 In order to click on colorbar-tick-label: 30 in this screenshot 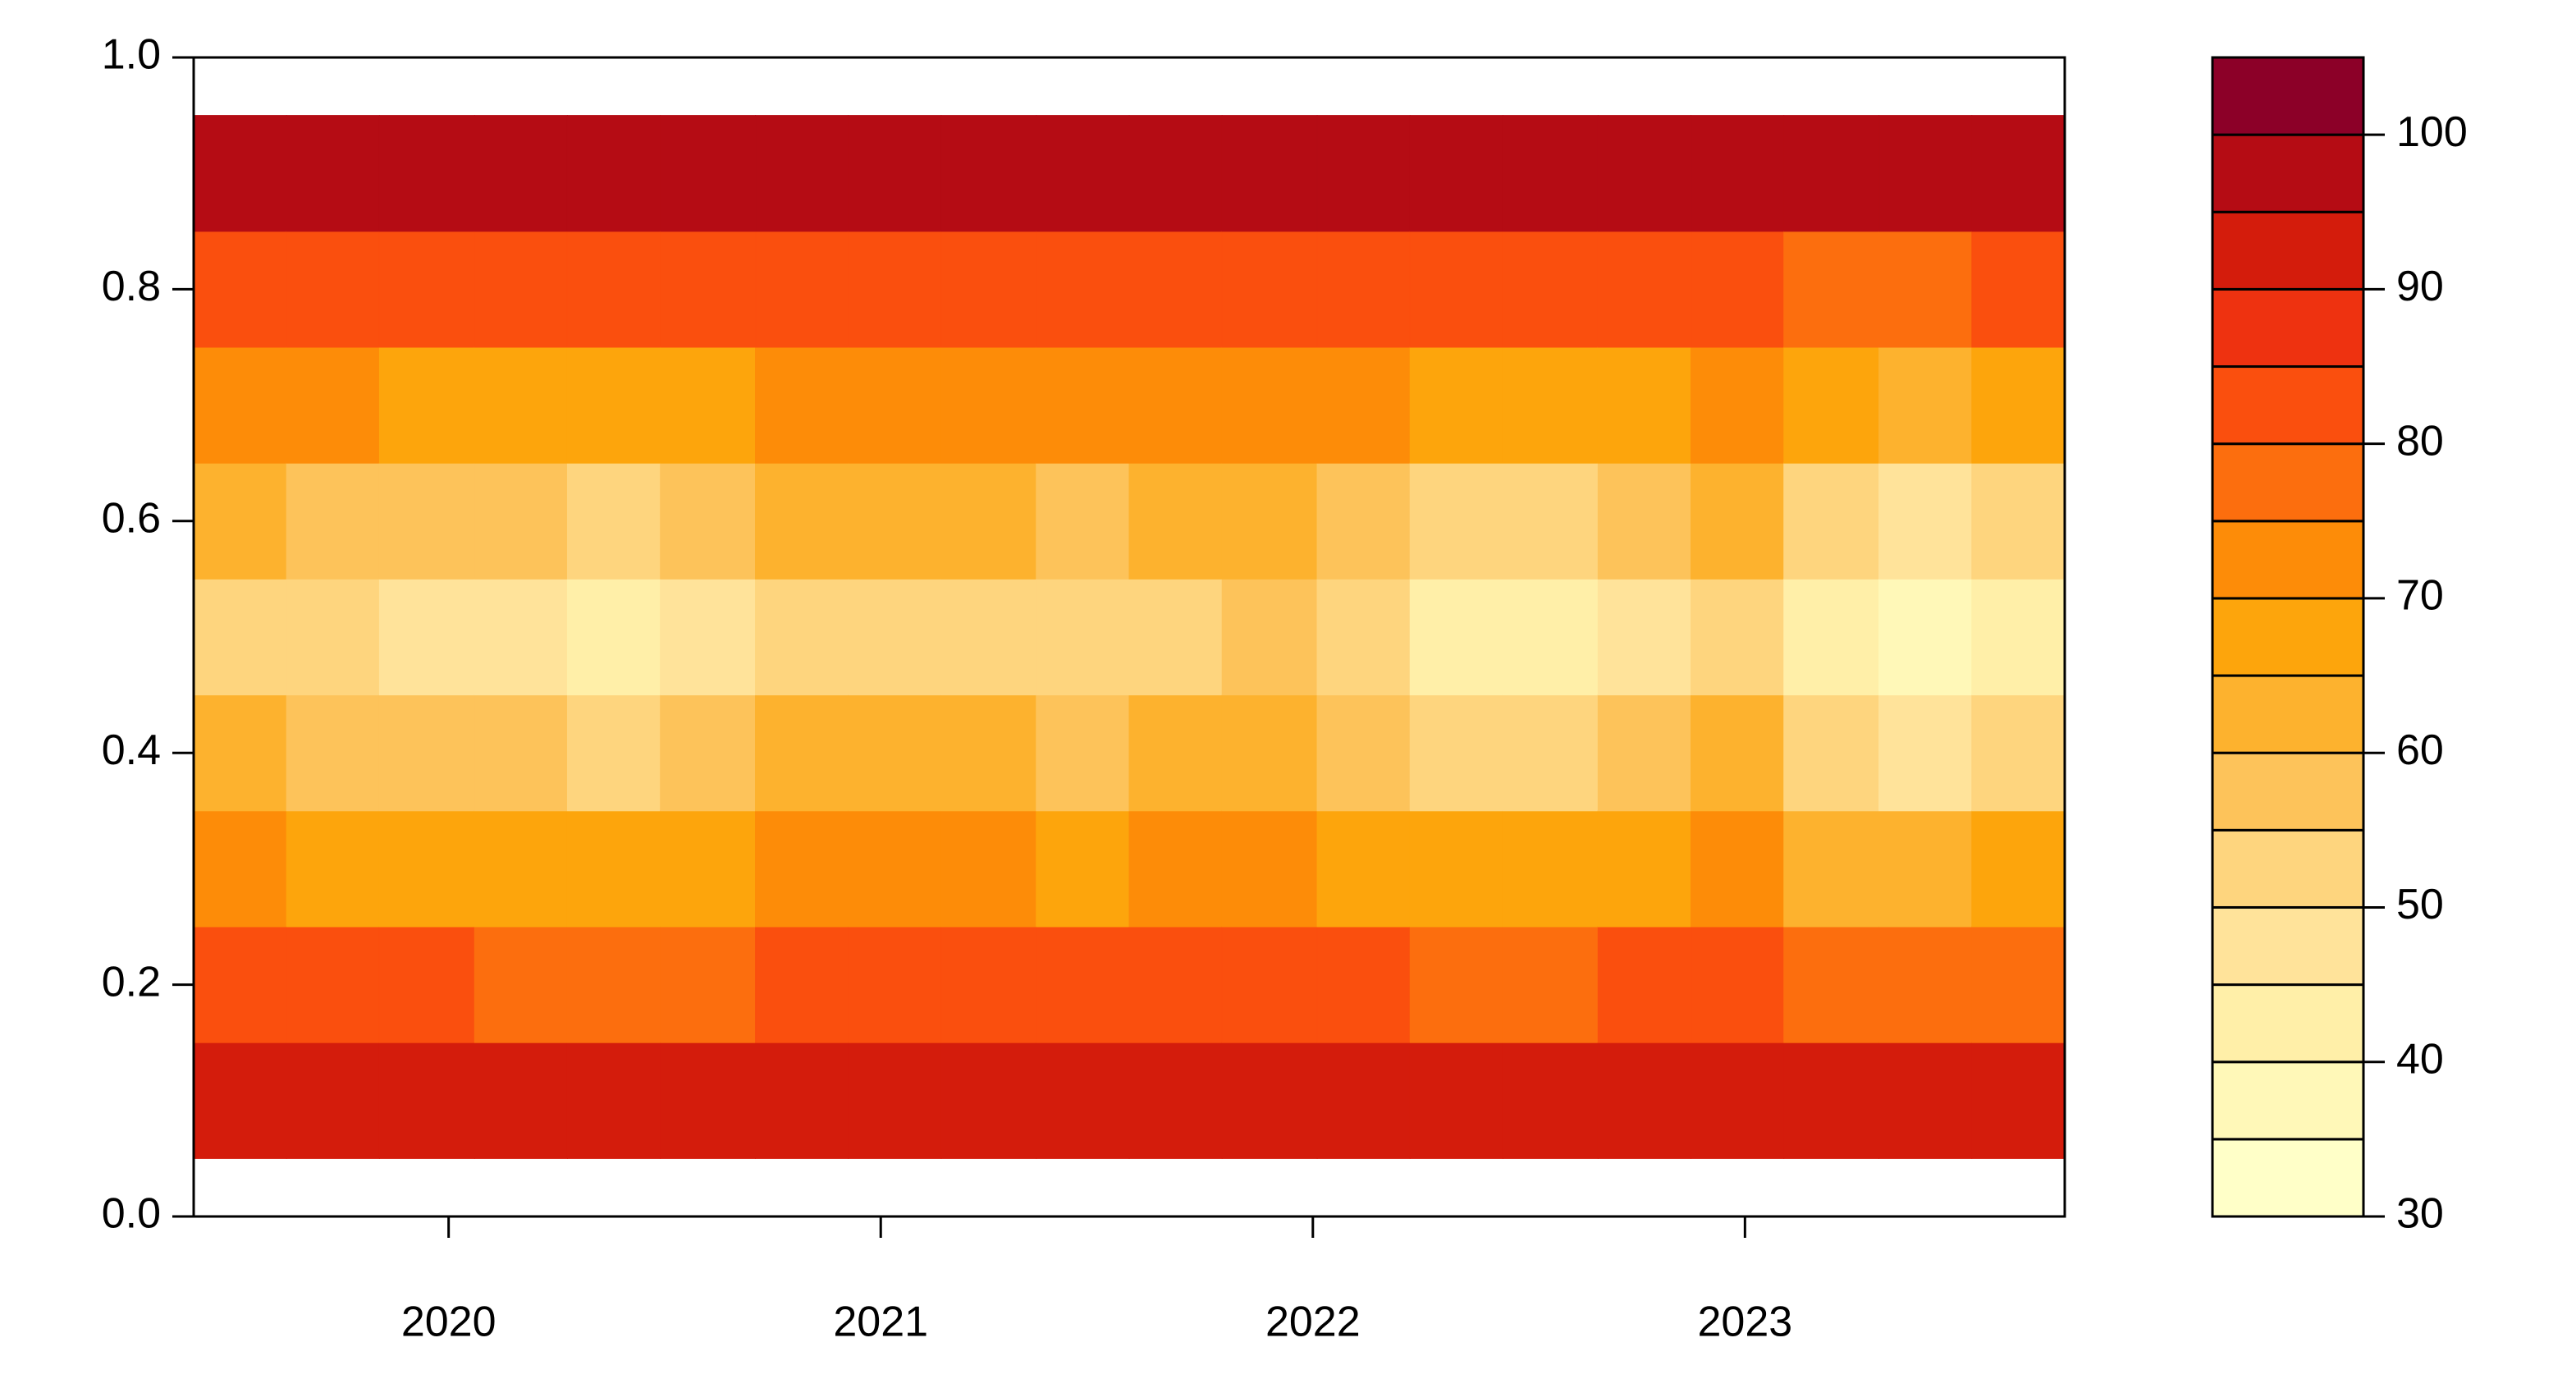, I will do `click(2420, 1214)`.